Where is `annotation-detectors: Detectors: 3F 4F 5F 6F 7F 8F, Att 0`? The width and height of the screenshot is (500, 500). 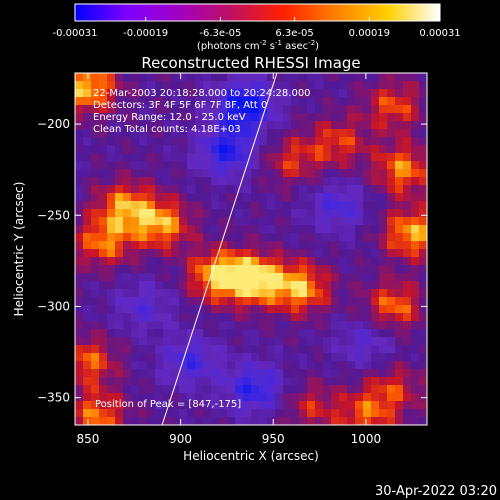 annotation-detectors: Detectors: 3F 4F 5F 6F 7F 8F, Att 0 is located at coordinates (180, 105).